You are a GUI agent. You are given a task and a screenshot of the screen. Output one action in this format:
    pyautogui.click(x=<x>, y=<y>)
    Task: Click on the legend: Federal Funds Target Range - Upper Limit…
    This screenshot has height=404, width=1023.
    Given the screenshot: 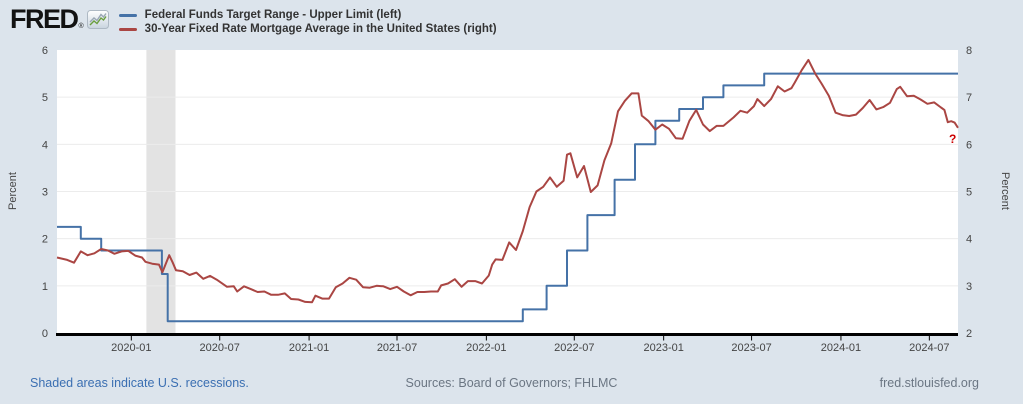 What is the action you would take?
    pyautogui.click(x=307, y=22)
    